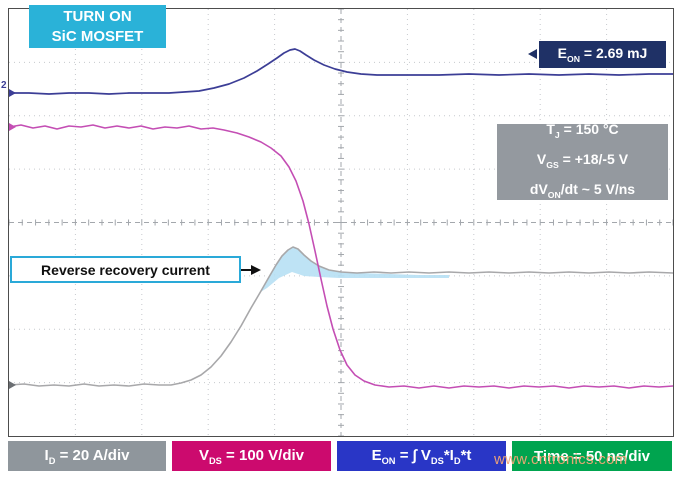 The height and width of the screenshot is (478, 680). I want to click on legend-eon-text: EON = ∫ VDS*ID*t, so click(421, 456).